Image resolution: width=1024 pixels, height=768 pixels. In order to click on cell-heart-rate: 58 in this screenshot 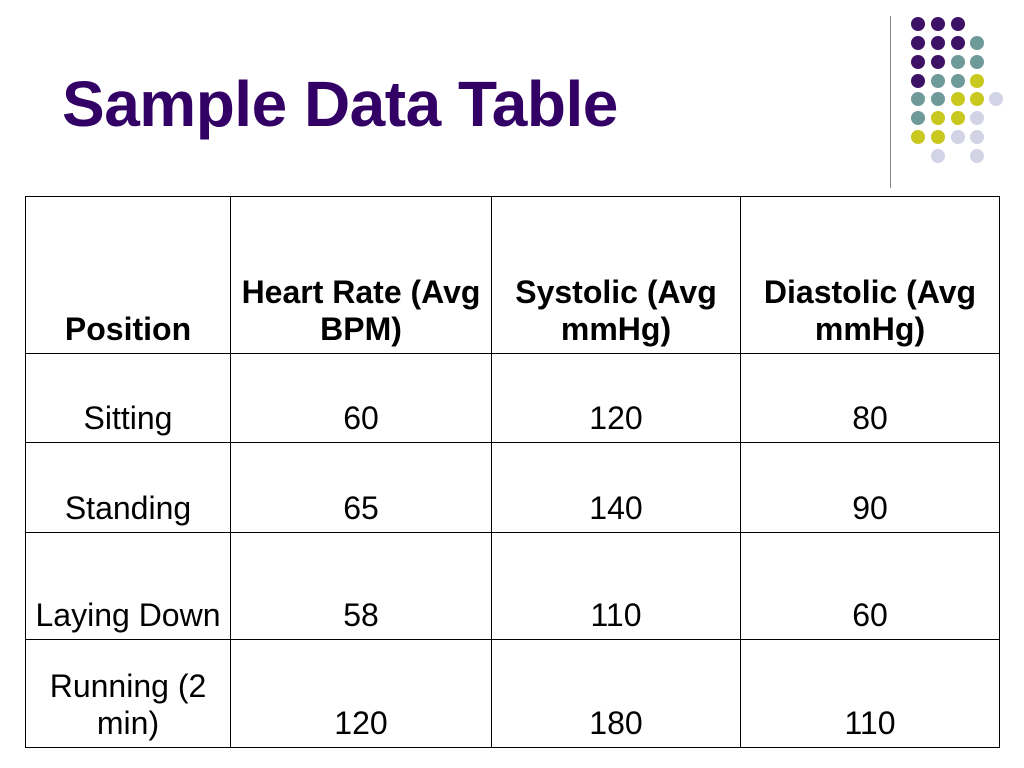, I will do `click(361, 586)`.